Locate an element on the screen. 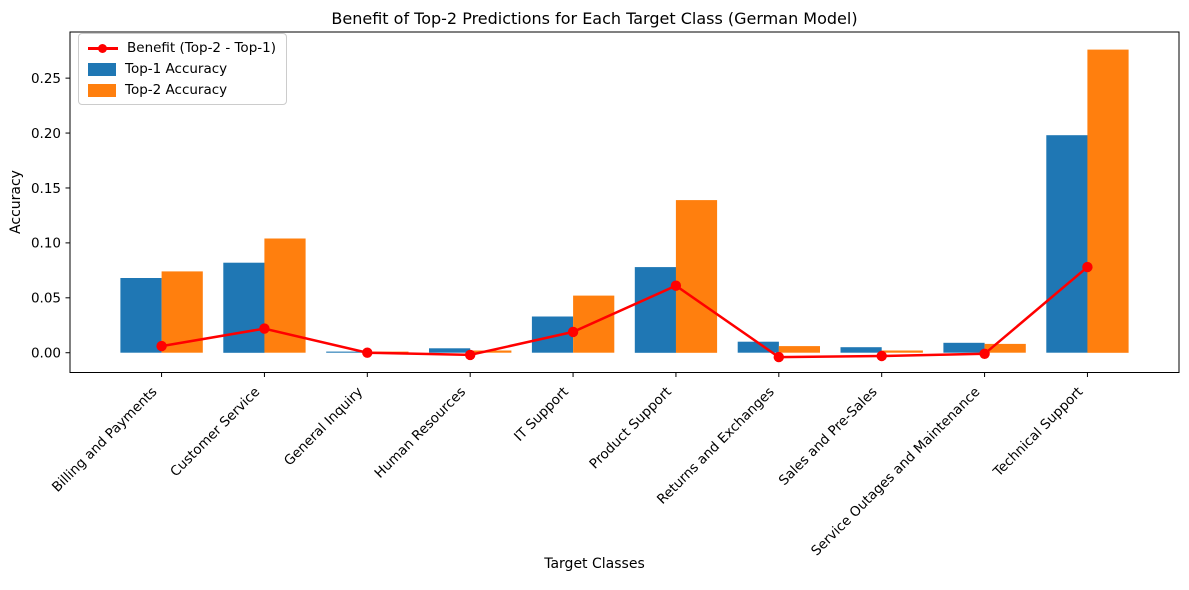 The width and height of the screenshot is (1189, 590). y-tick-label: 0.05 is located at coordinates (46, 299).